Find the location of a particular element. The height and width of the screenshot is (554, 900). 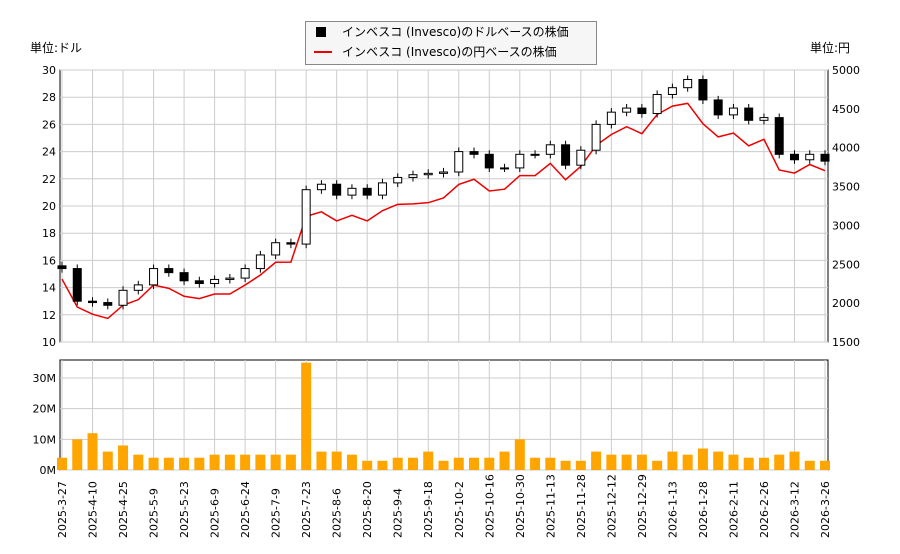

y-tick-label-usd: 30 is located at coordinates (49, 70).